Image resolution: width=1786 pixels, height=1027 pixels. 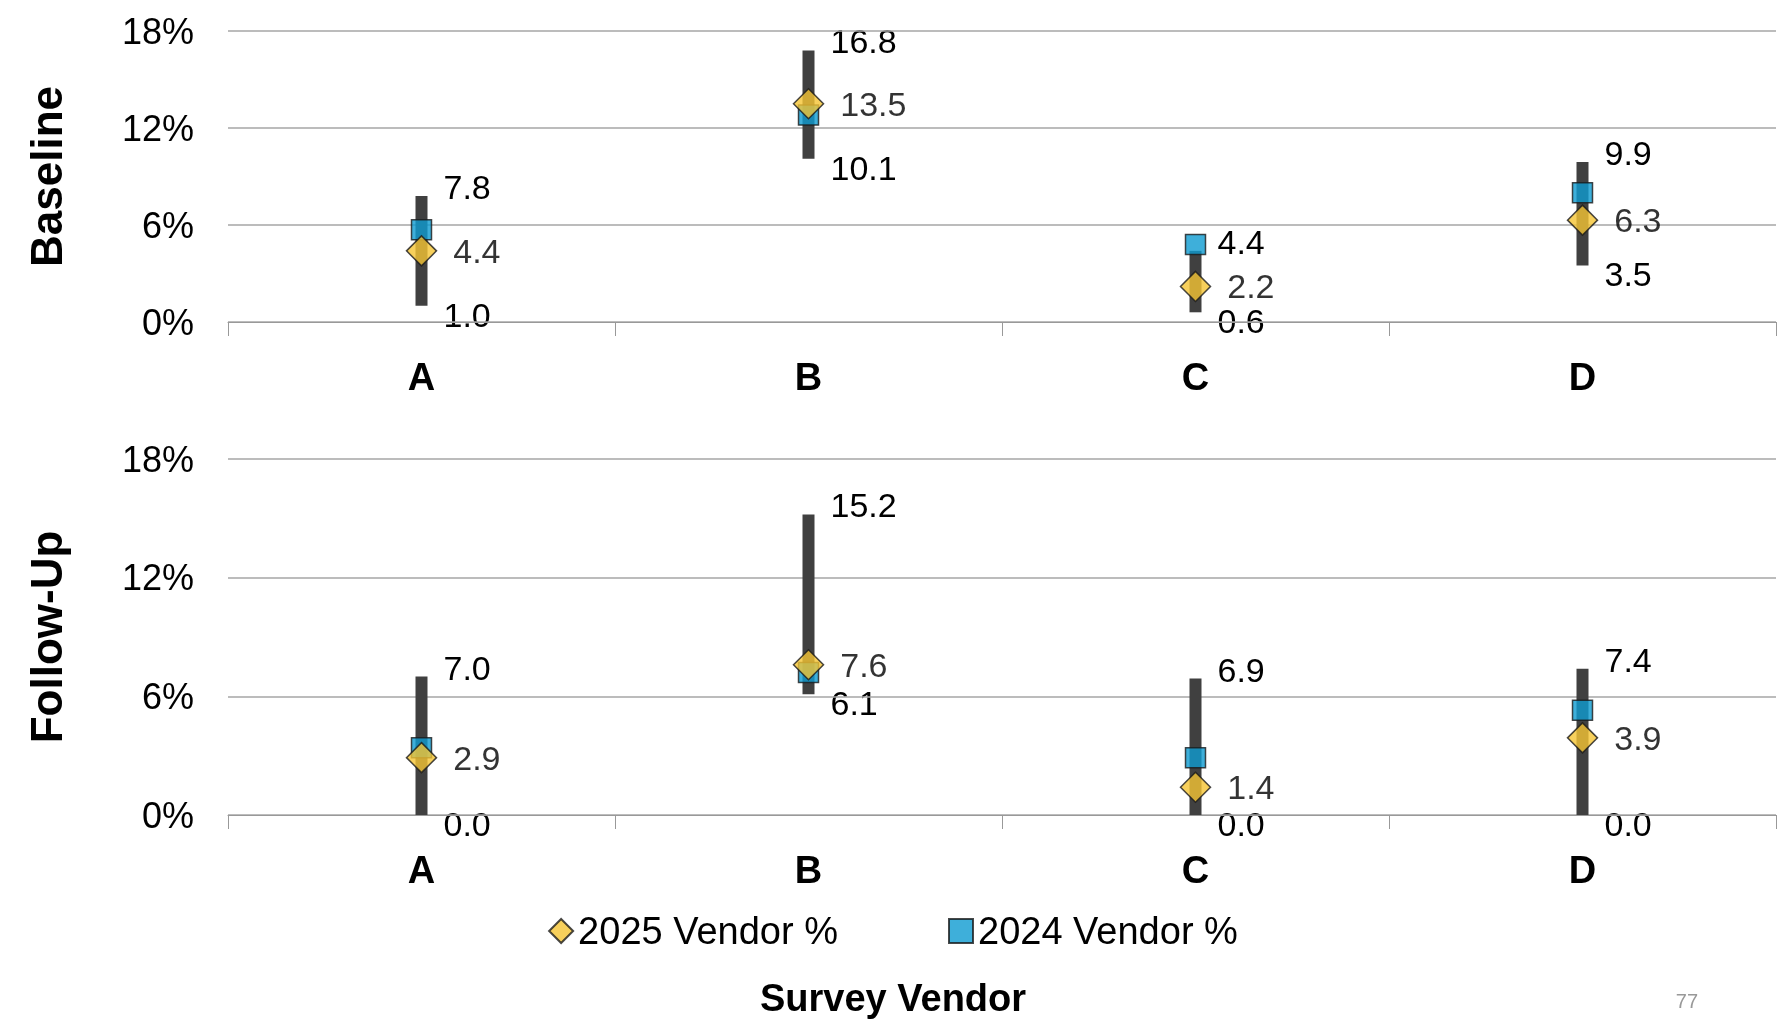 I want to click on annotation: 6.1, so click(x=854, y=703).